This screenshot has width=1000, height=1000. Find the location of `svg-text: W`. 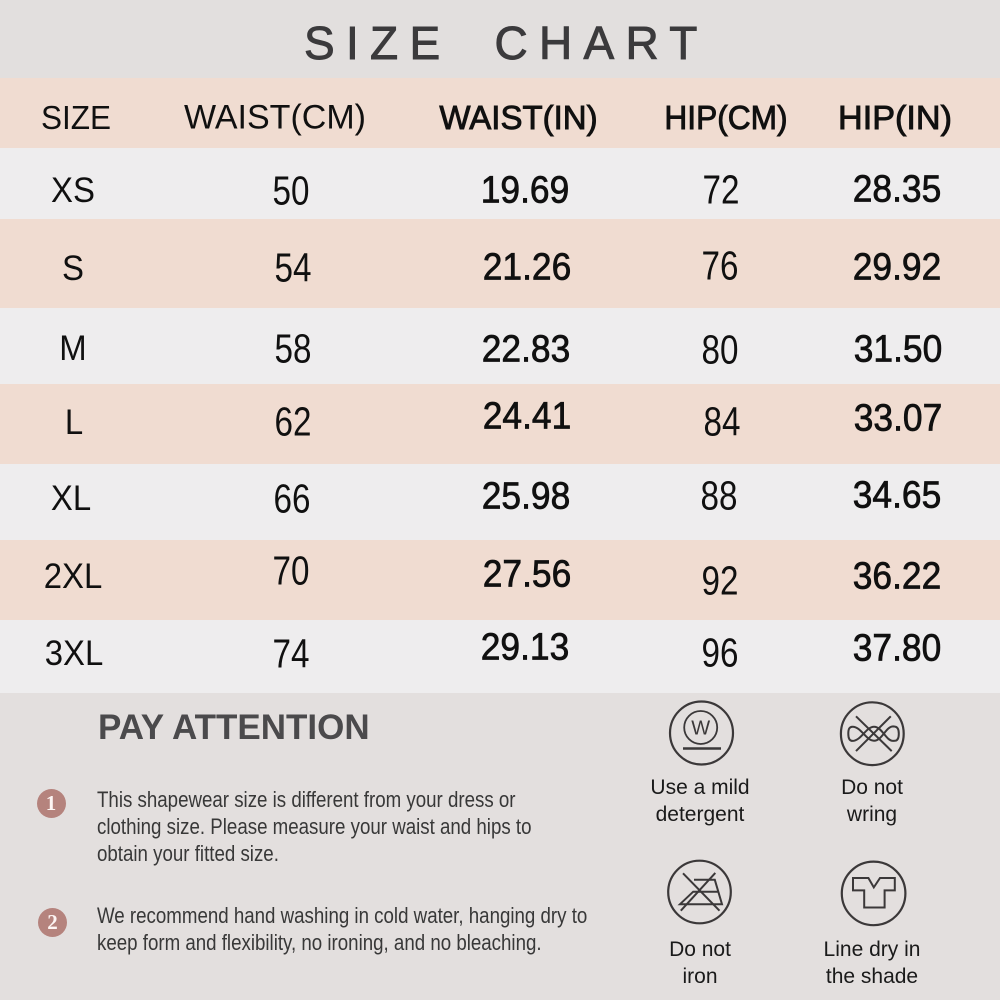

svg-text: W is located at coordinates (700, 729).